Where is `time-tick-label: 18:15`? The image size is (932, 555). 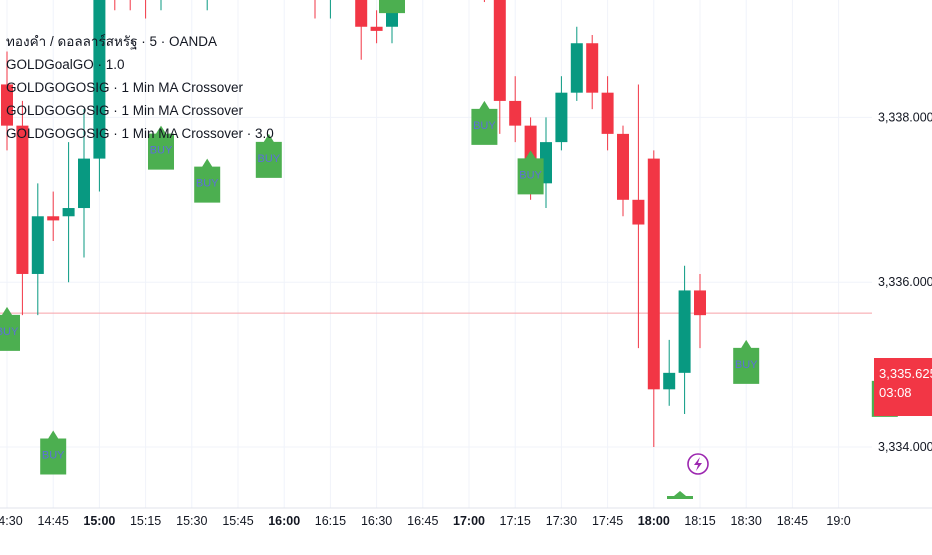 time-tick-label: 18:15 is located at coordinates (699, 521).